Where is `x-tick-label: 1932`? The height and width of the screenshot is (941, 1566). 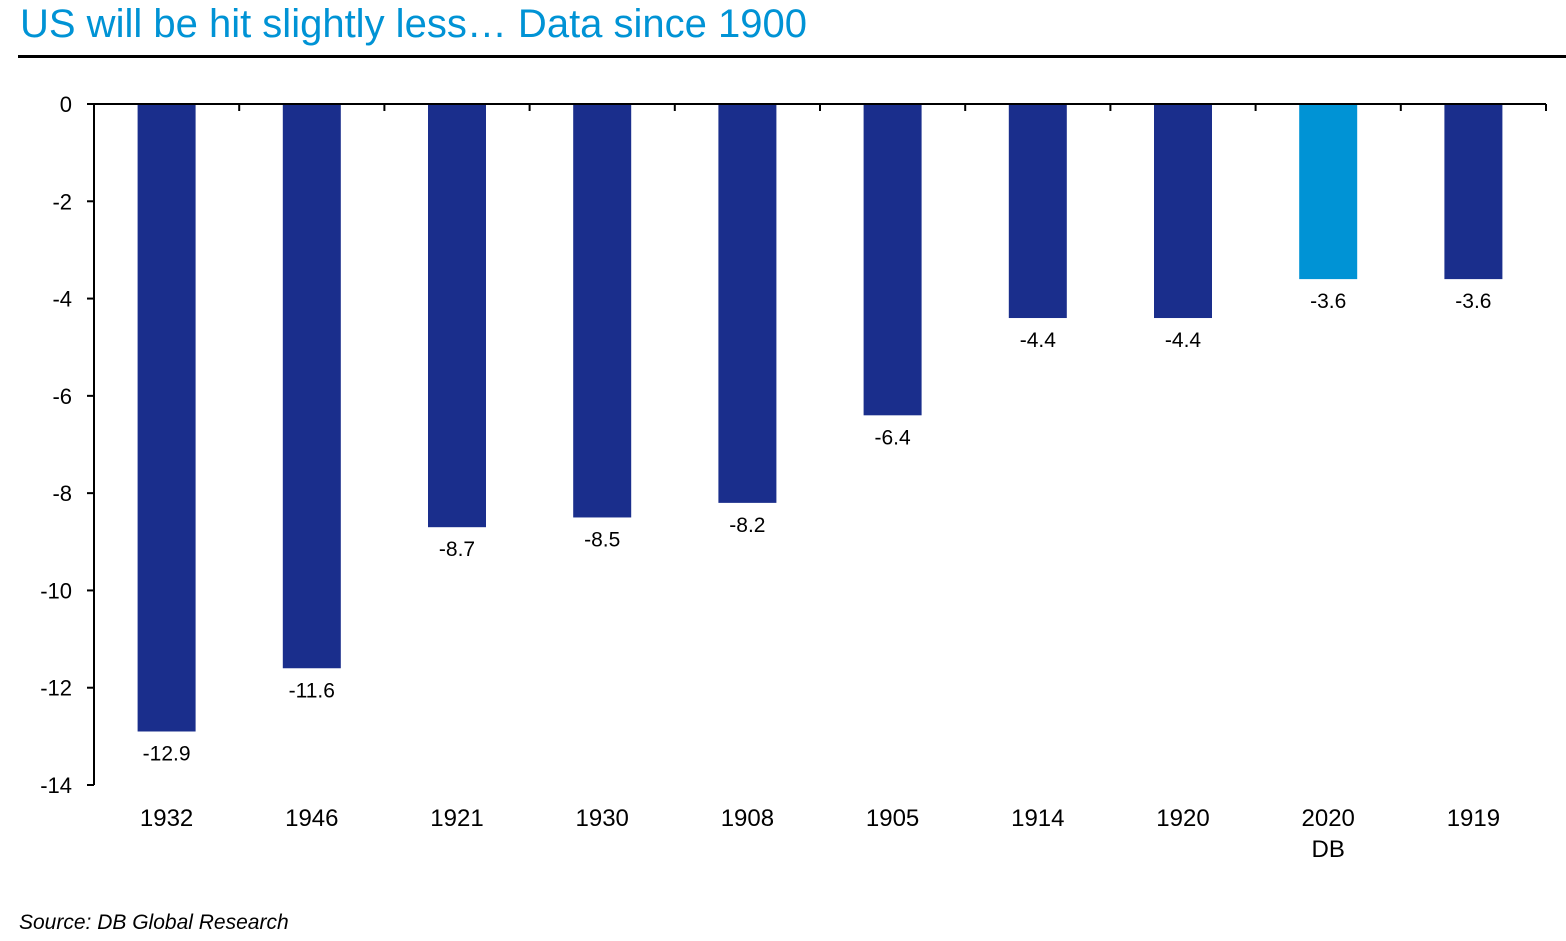
x-tick-label: 1932 is located at coordinates (166, 818).